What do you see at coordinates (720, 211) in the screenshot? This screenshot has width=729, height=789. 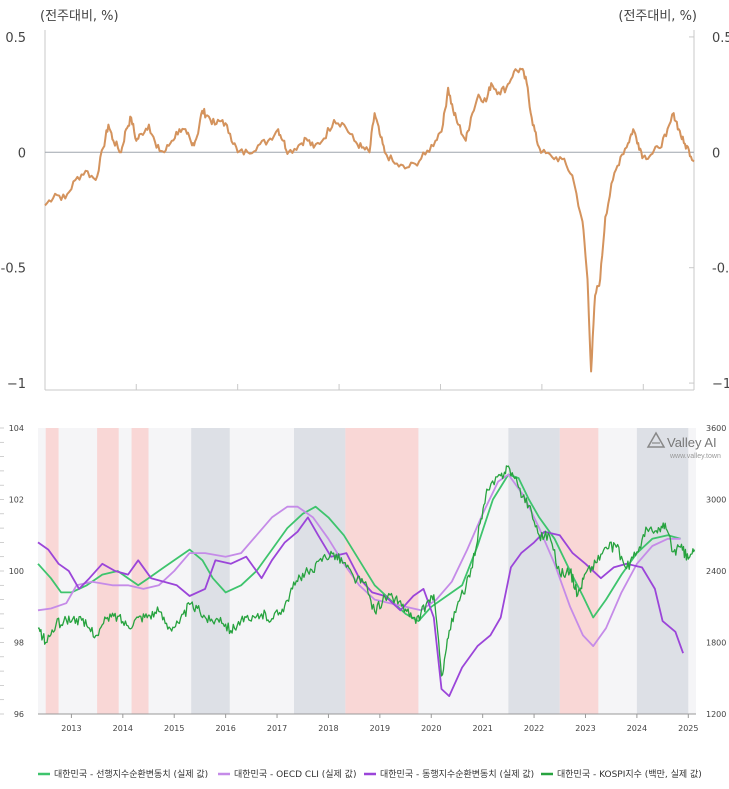 I see `top-yticks-right: 0.5 0 -0.5 −1` at bounding box center [720, 211].